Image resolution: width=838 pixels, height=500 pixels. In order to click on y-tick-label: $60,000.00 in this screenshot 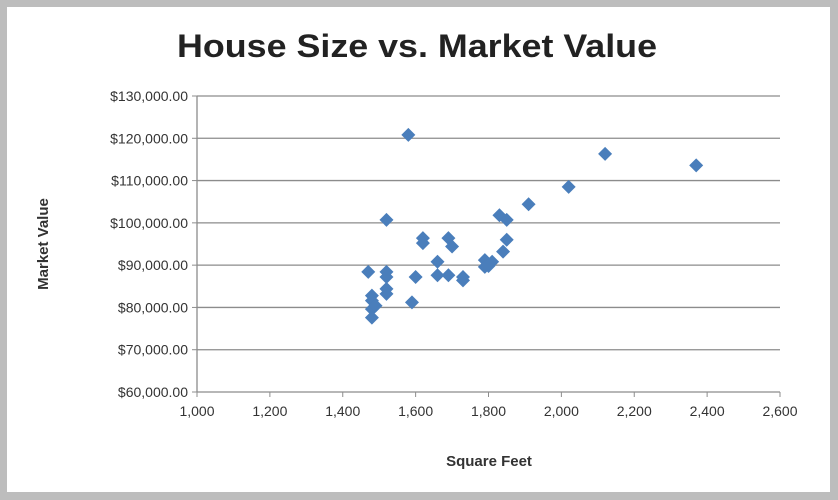, I will do `click(153, 392)`.